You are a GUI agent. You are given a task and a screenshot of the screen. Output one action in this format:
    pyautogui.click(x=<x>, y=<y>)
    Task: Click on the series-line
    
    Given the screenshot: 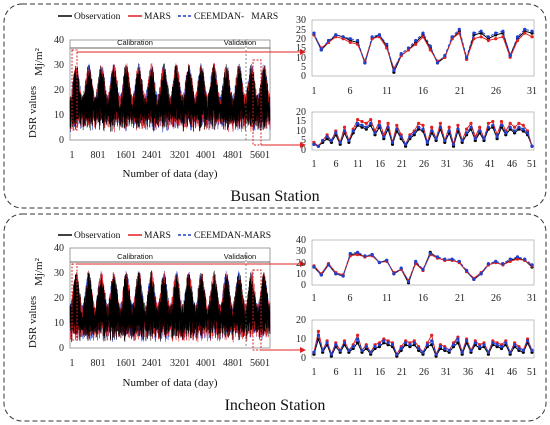 What is the action you would take?
    pyautogui.click(x=170, y=306)
    